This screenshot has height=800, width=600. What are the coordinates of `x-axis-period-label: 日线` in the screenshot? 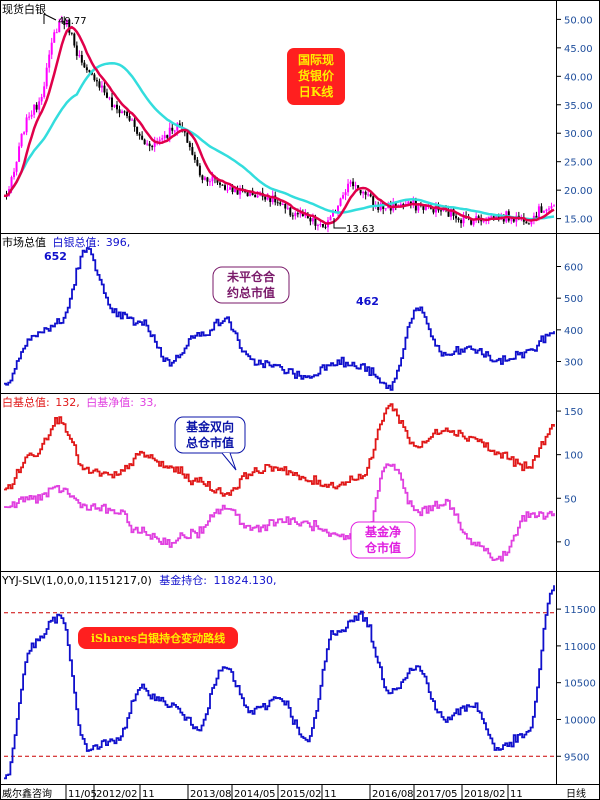 It's located at (576, 793).